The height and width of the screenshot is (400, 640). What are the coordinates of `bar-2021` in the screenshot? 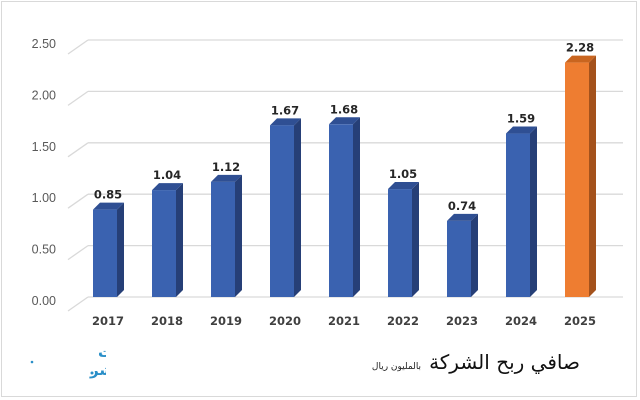 It's located at (344, 207).